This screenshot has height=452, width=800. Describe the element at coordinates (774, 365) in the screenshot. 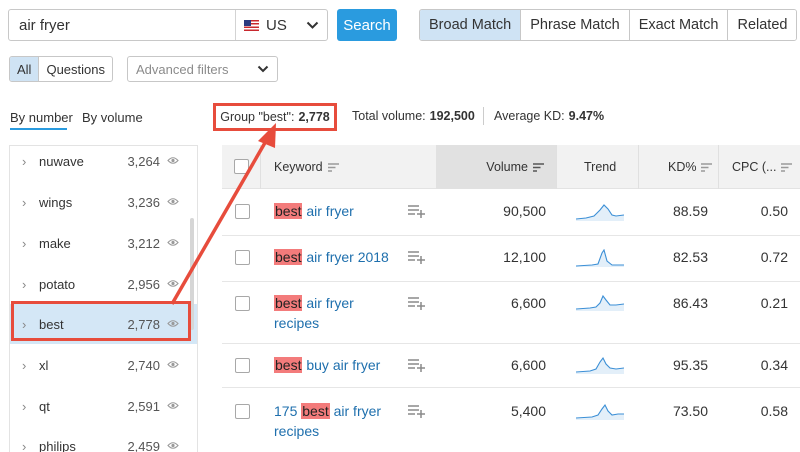

I see `cpc-value: 0.34` at that location.